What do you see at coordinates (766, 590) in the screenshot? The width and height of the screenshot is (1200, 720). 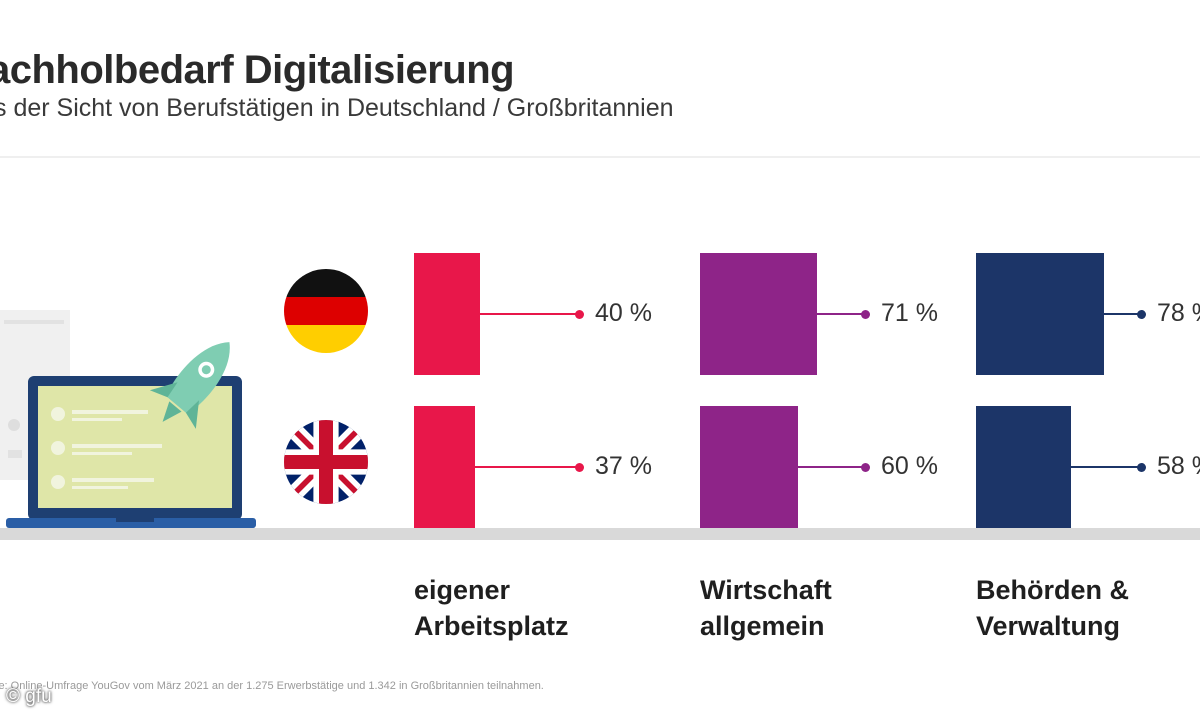 I see `category-label-line: Wirtschaft` at bounding box center [766, 590].